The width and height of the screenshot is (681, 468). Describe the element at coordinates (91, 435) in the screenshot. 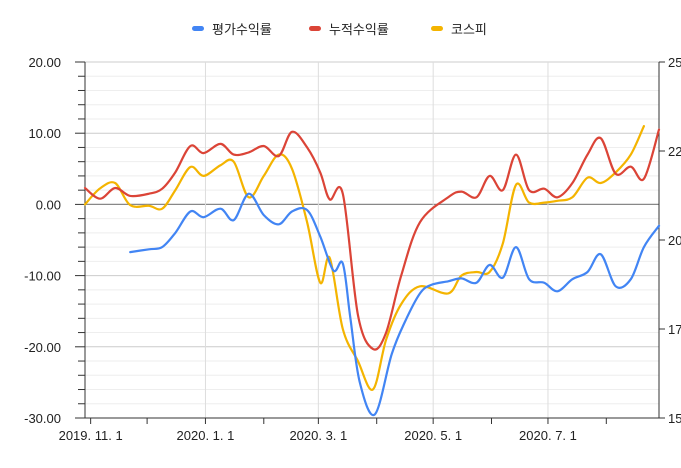

I see `x-tick-label: 2019. 11. 1` at that location.